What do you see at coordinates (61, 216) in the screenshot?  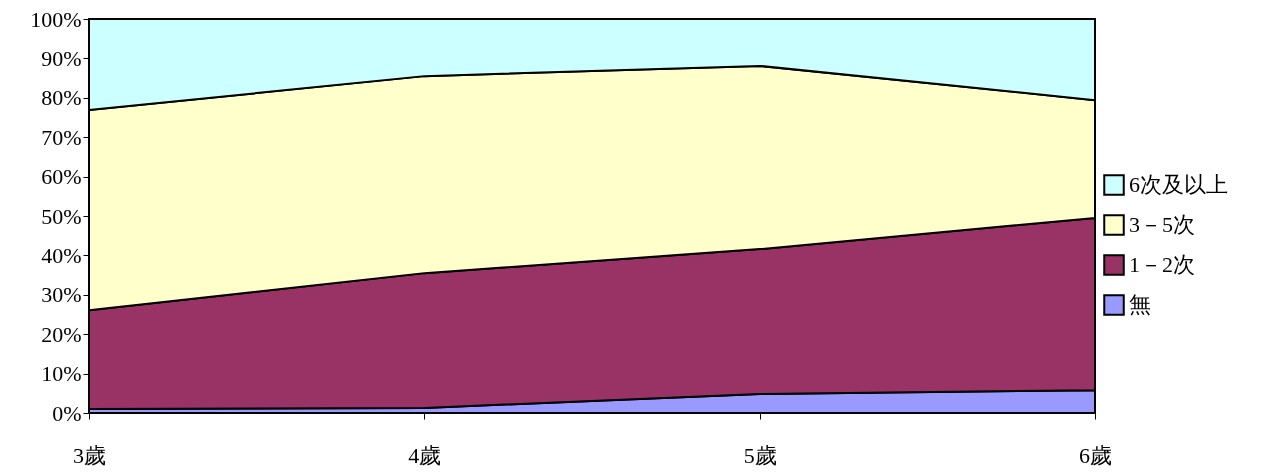 I see `y-tick-label: 50%` at bounding box center [61, 216].